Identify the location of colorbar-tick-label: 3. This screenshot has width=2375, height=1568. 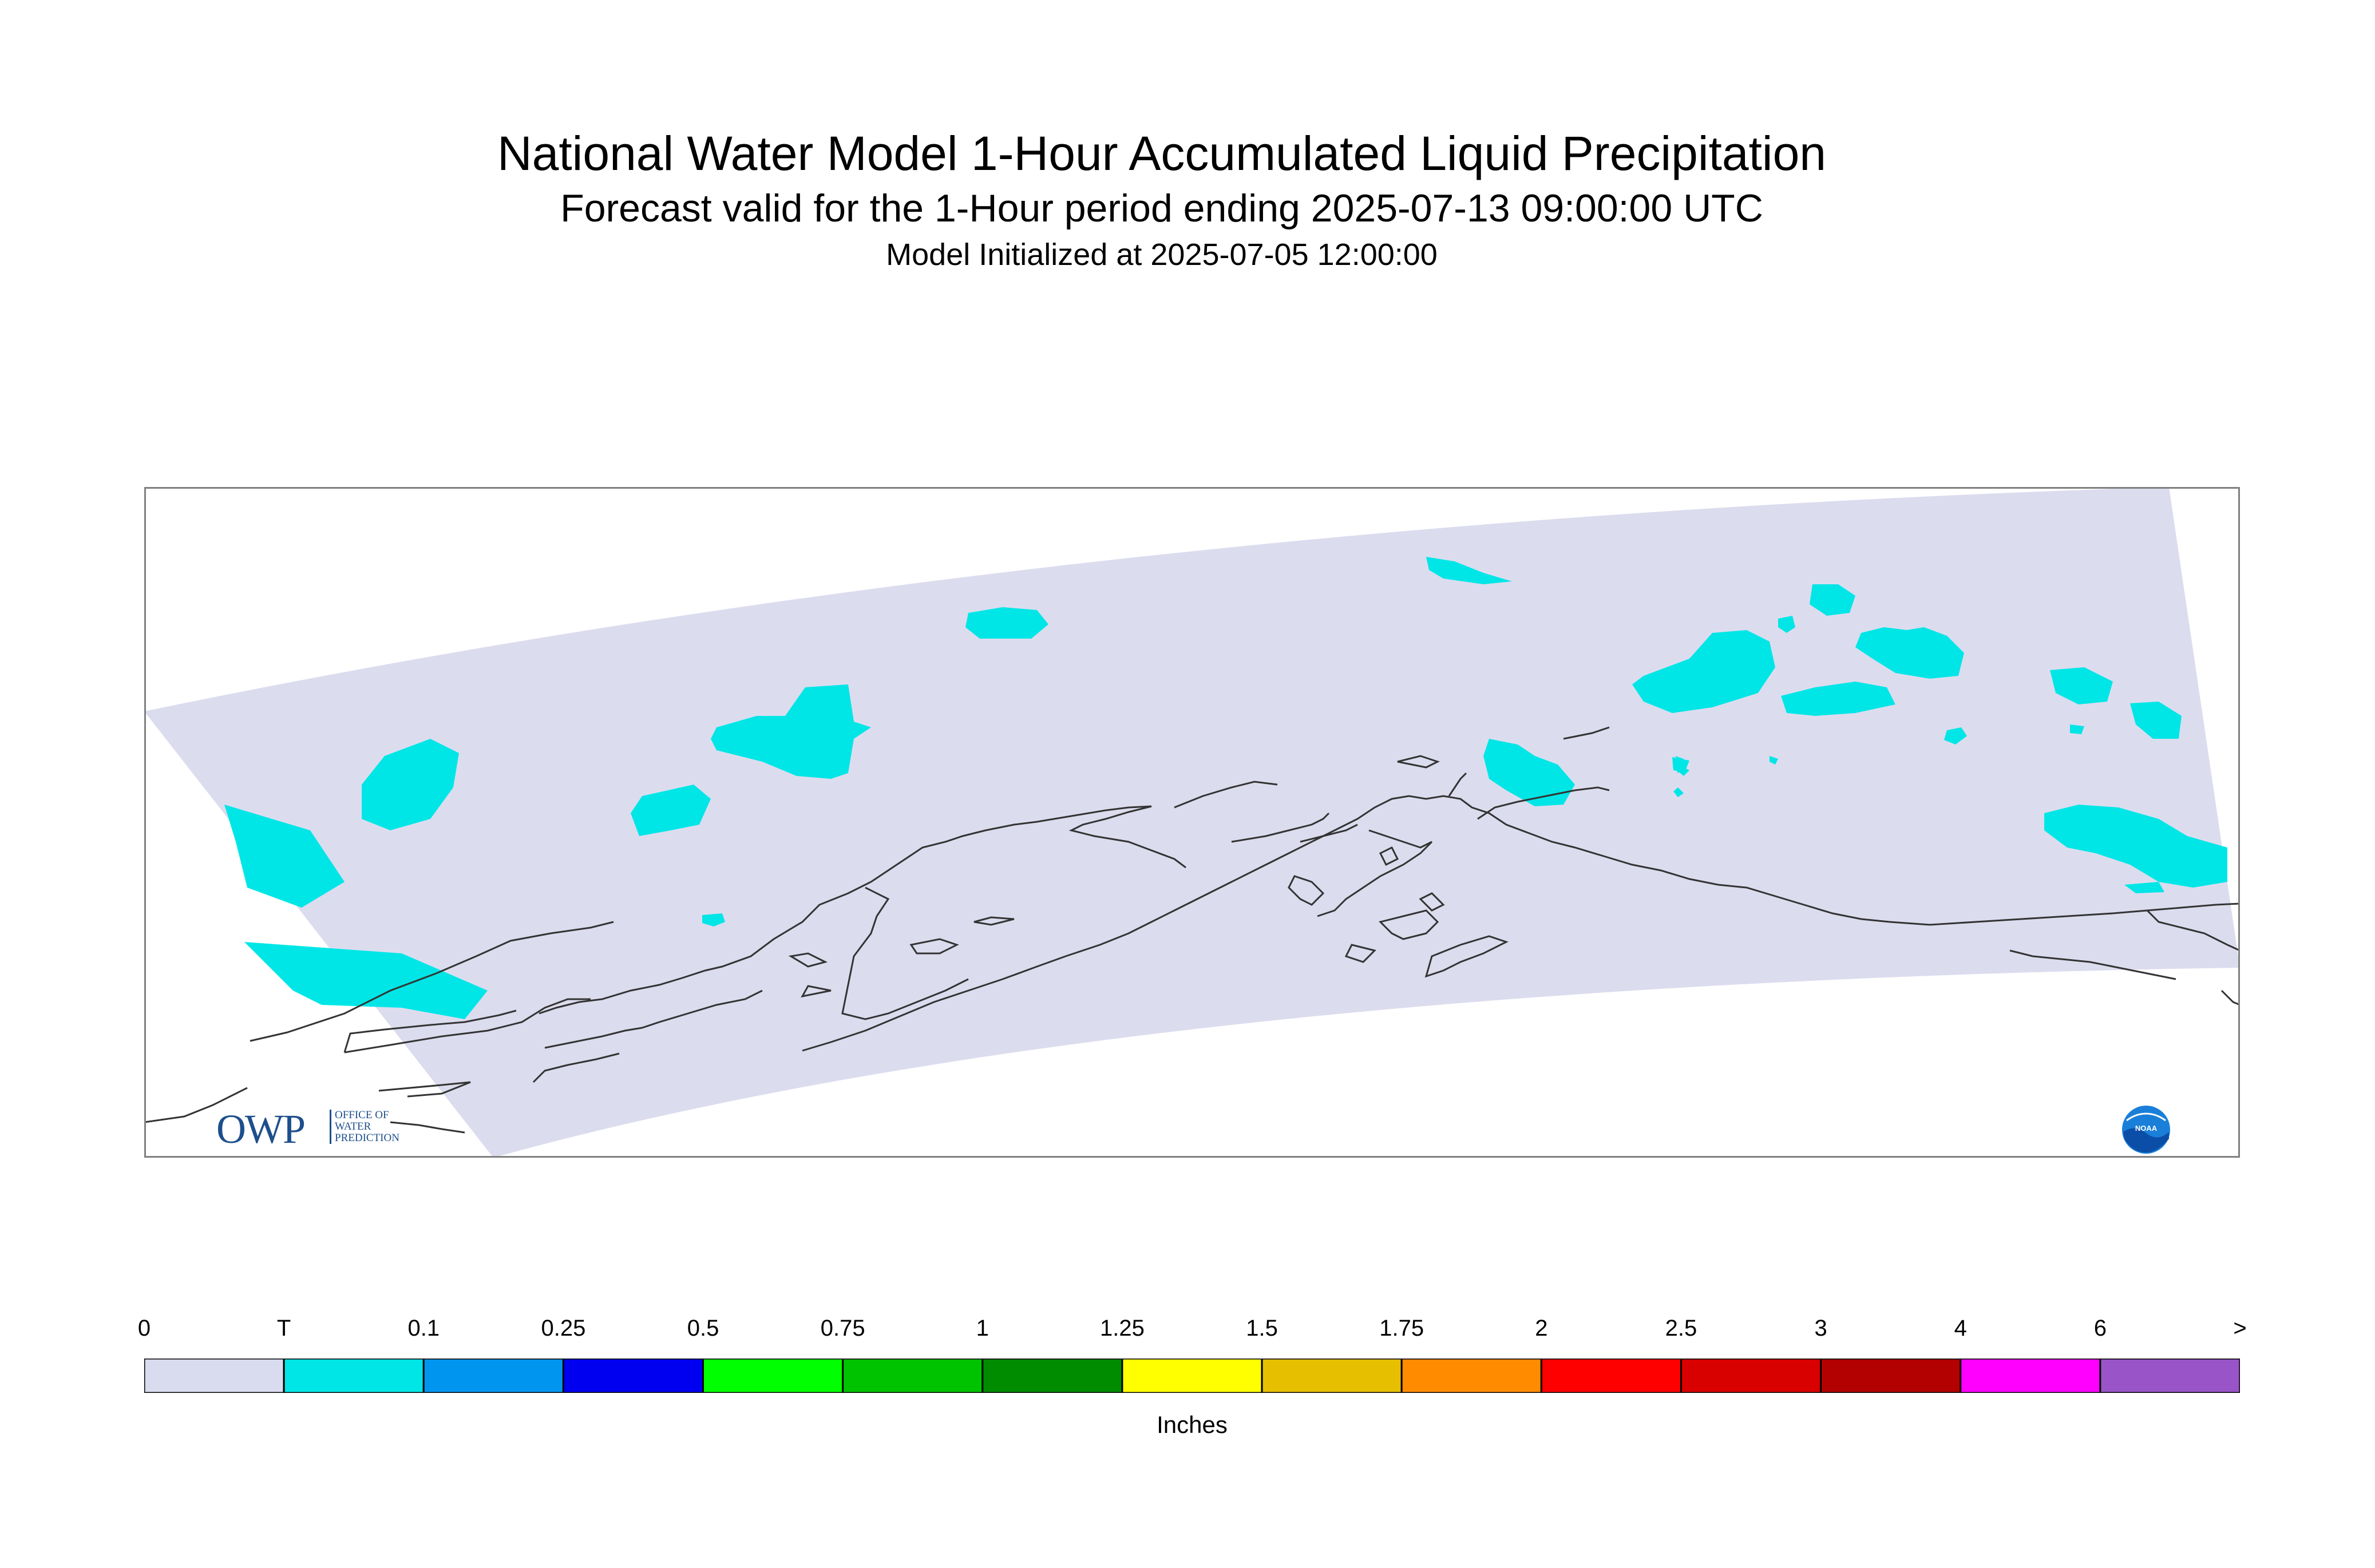
(1820, 1328).